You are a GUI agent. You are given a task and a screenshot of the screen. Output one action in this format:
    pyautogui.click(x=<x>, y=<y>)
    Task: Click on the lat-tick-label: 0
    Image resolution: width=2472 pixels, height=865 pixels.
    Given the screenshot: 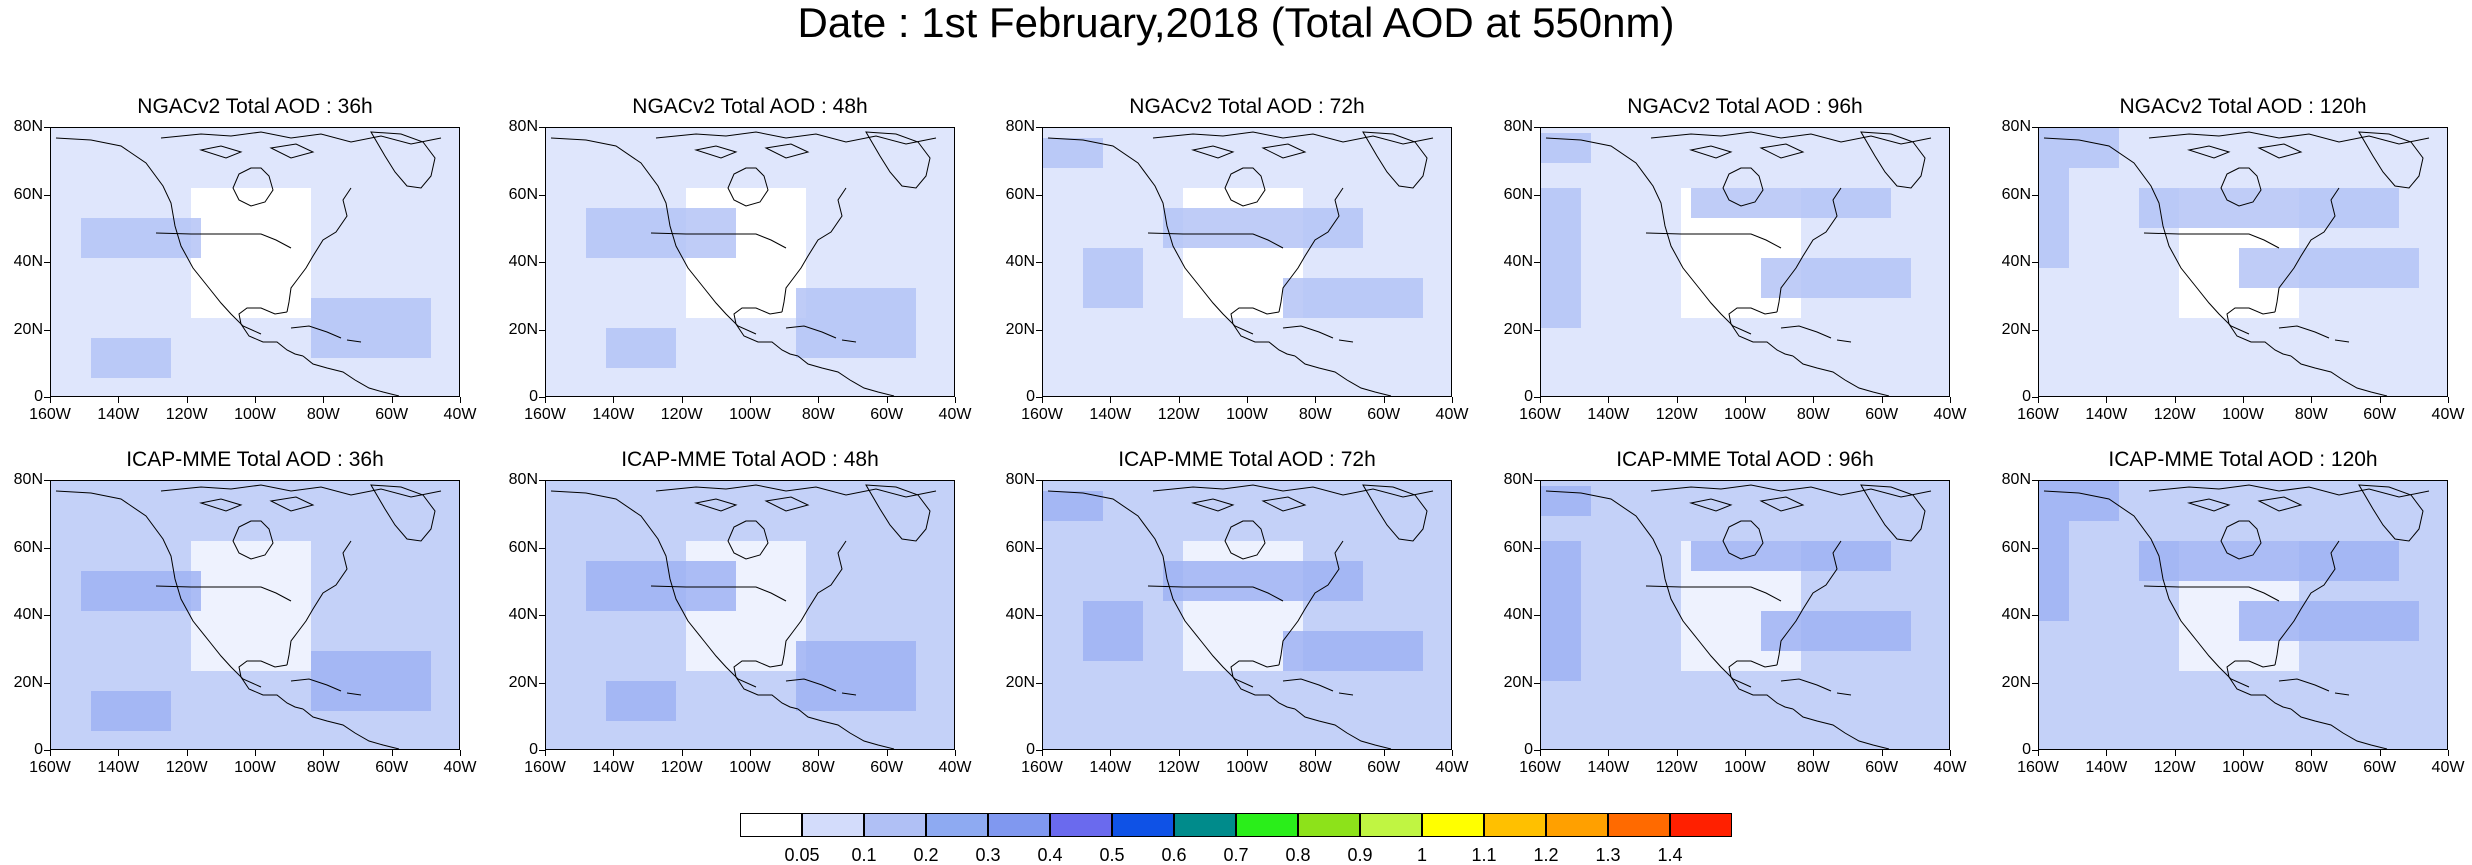 What is the action you would take?
    pyautogui.click(x=1030, y=749)
    